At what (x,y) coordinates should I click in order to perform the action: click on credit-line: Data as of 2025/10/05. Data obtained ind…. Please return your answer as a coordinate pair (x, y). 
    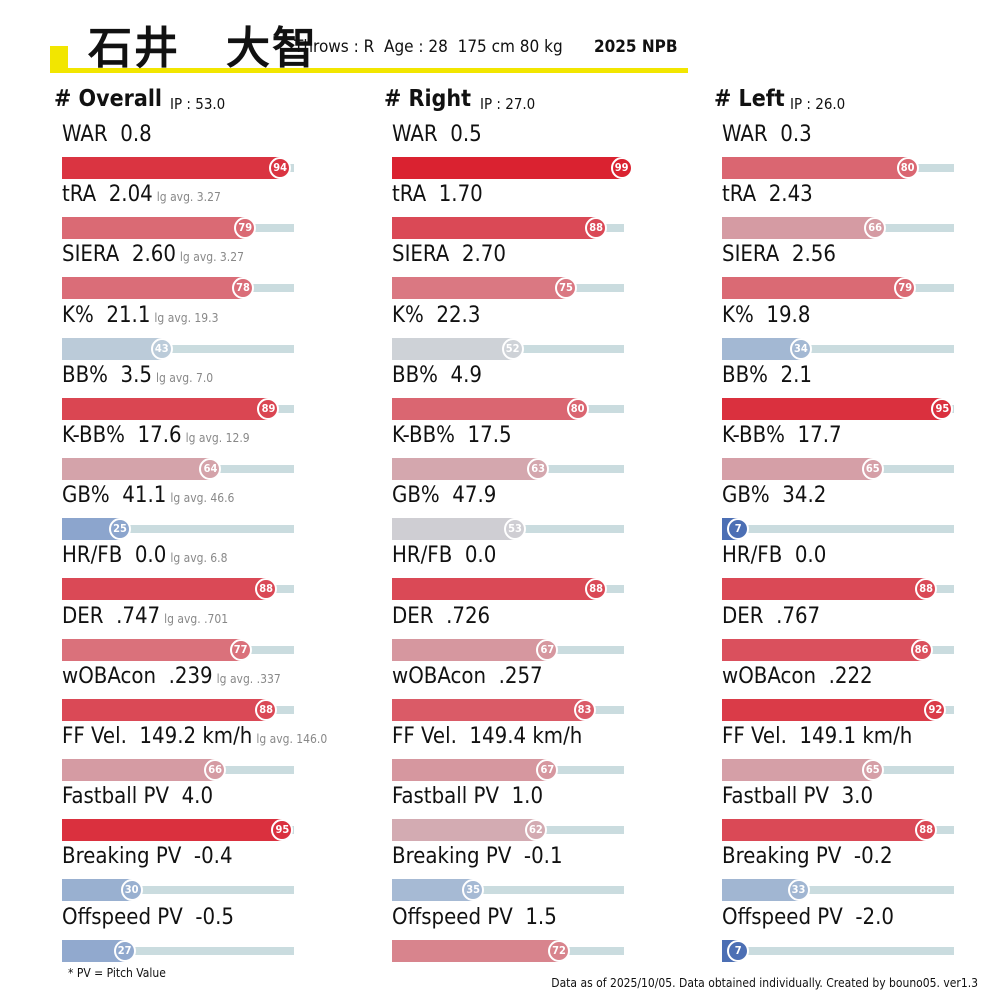
    Looking at the image, I should click on (764, 983).